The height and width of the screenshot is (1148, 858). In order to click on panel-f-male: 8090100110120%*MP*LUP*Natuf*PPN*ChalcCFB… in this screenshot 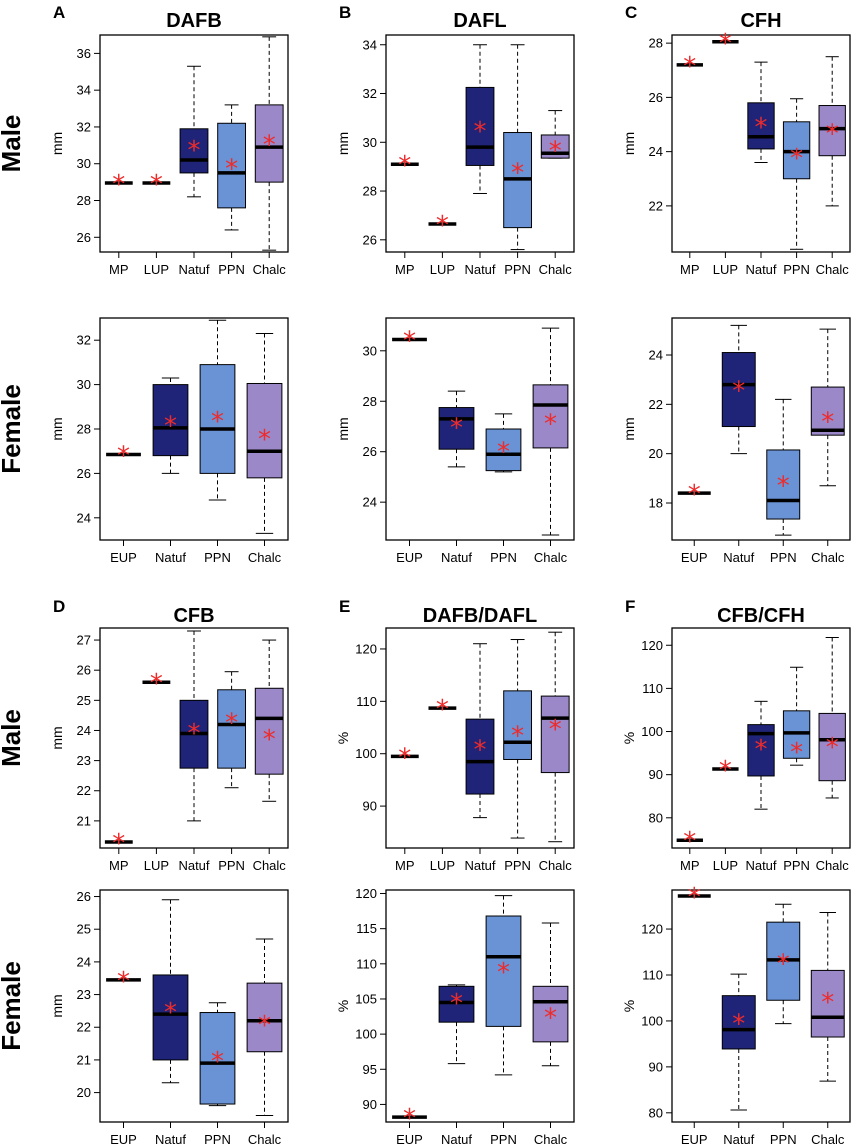, I will do `click(736, 735)`.